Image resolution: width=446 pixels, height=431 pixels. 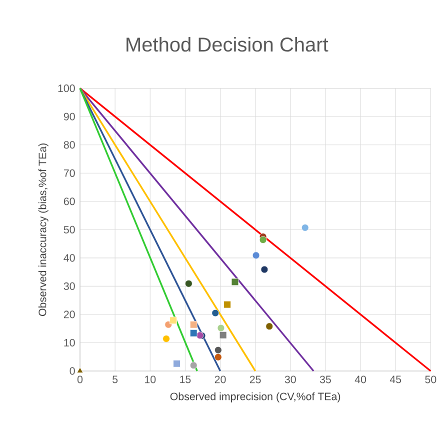 I want to click on y-tick-label: 60, so click(x=69, y=202).